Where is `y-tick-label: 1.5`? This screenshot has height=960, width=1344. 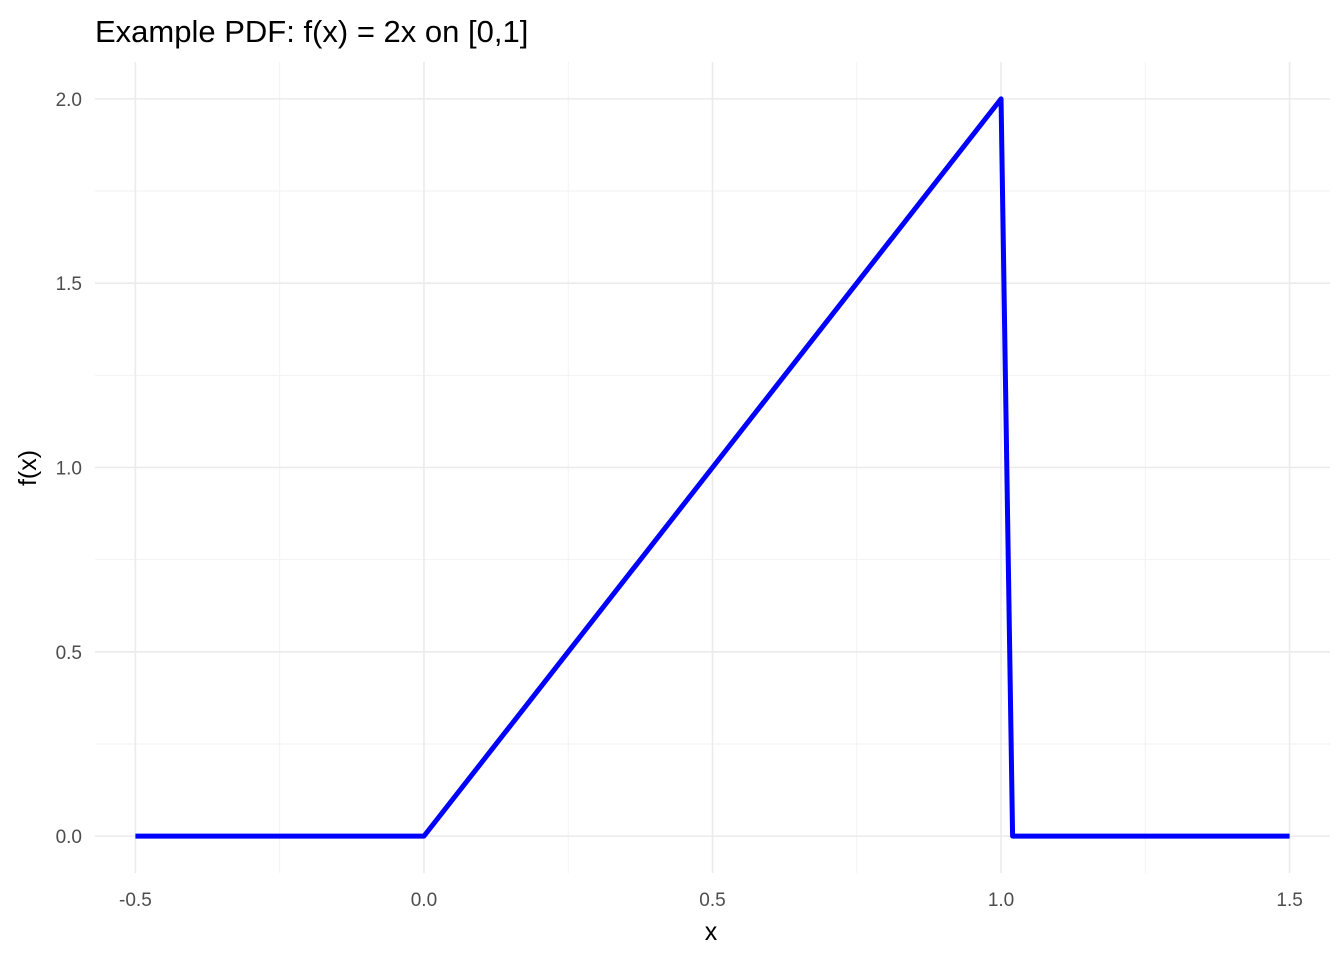
y-tick-label: 1.5 is located at coordinates (69, 284).